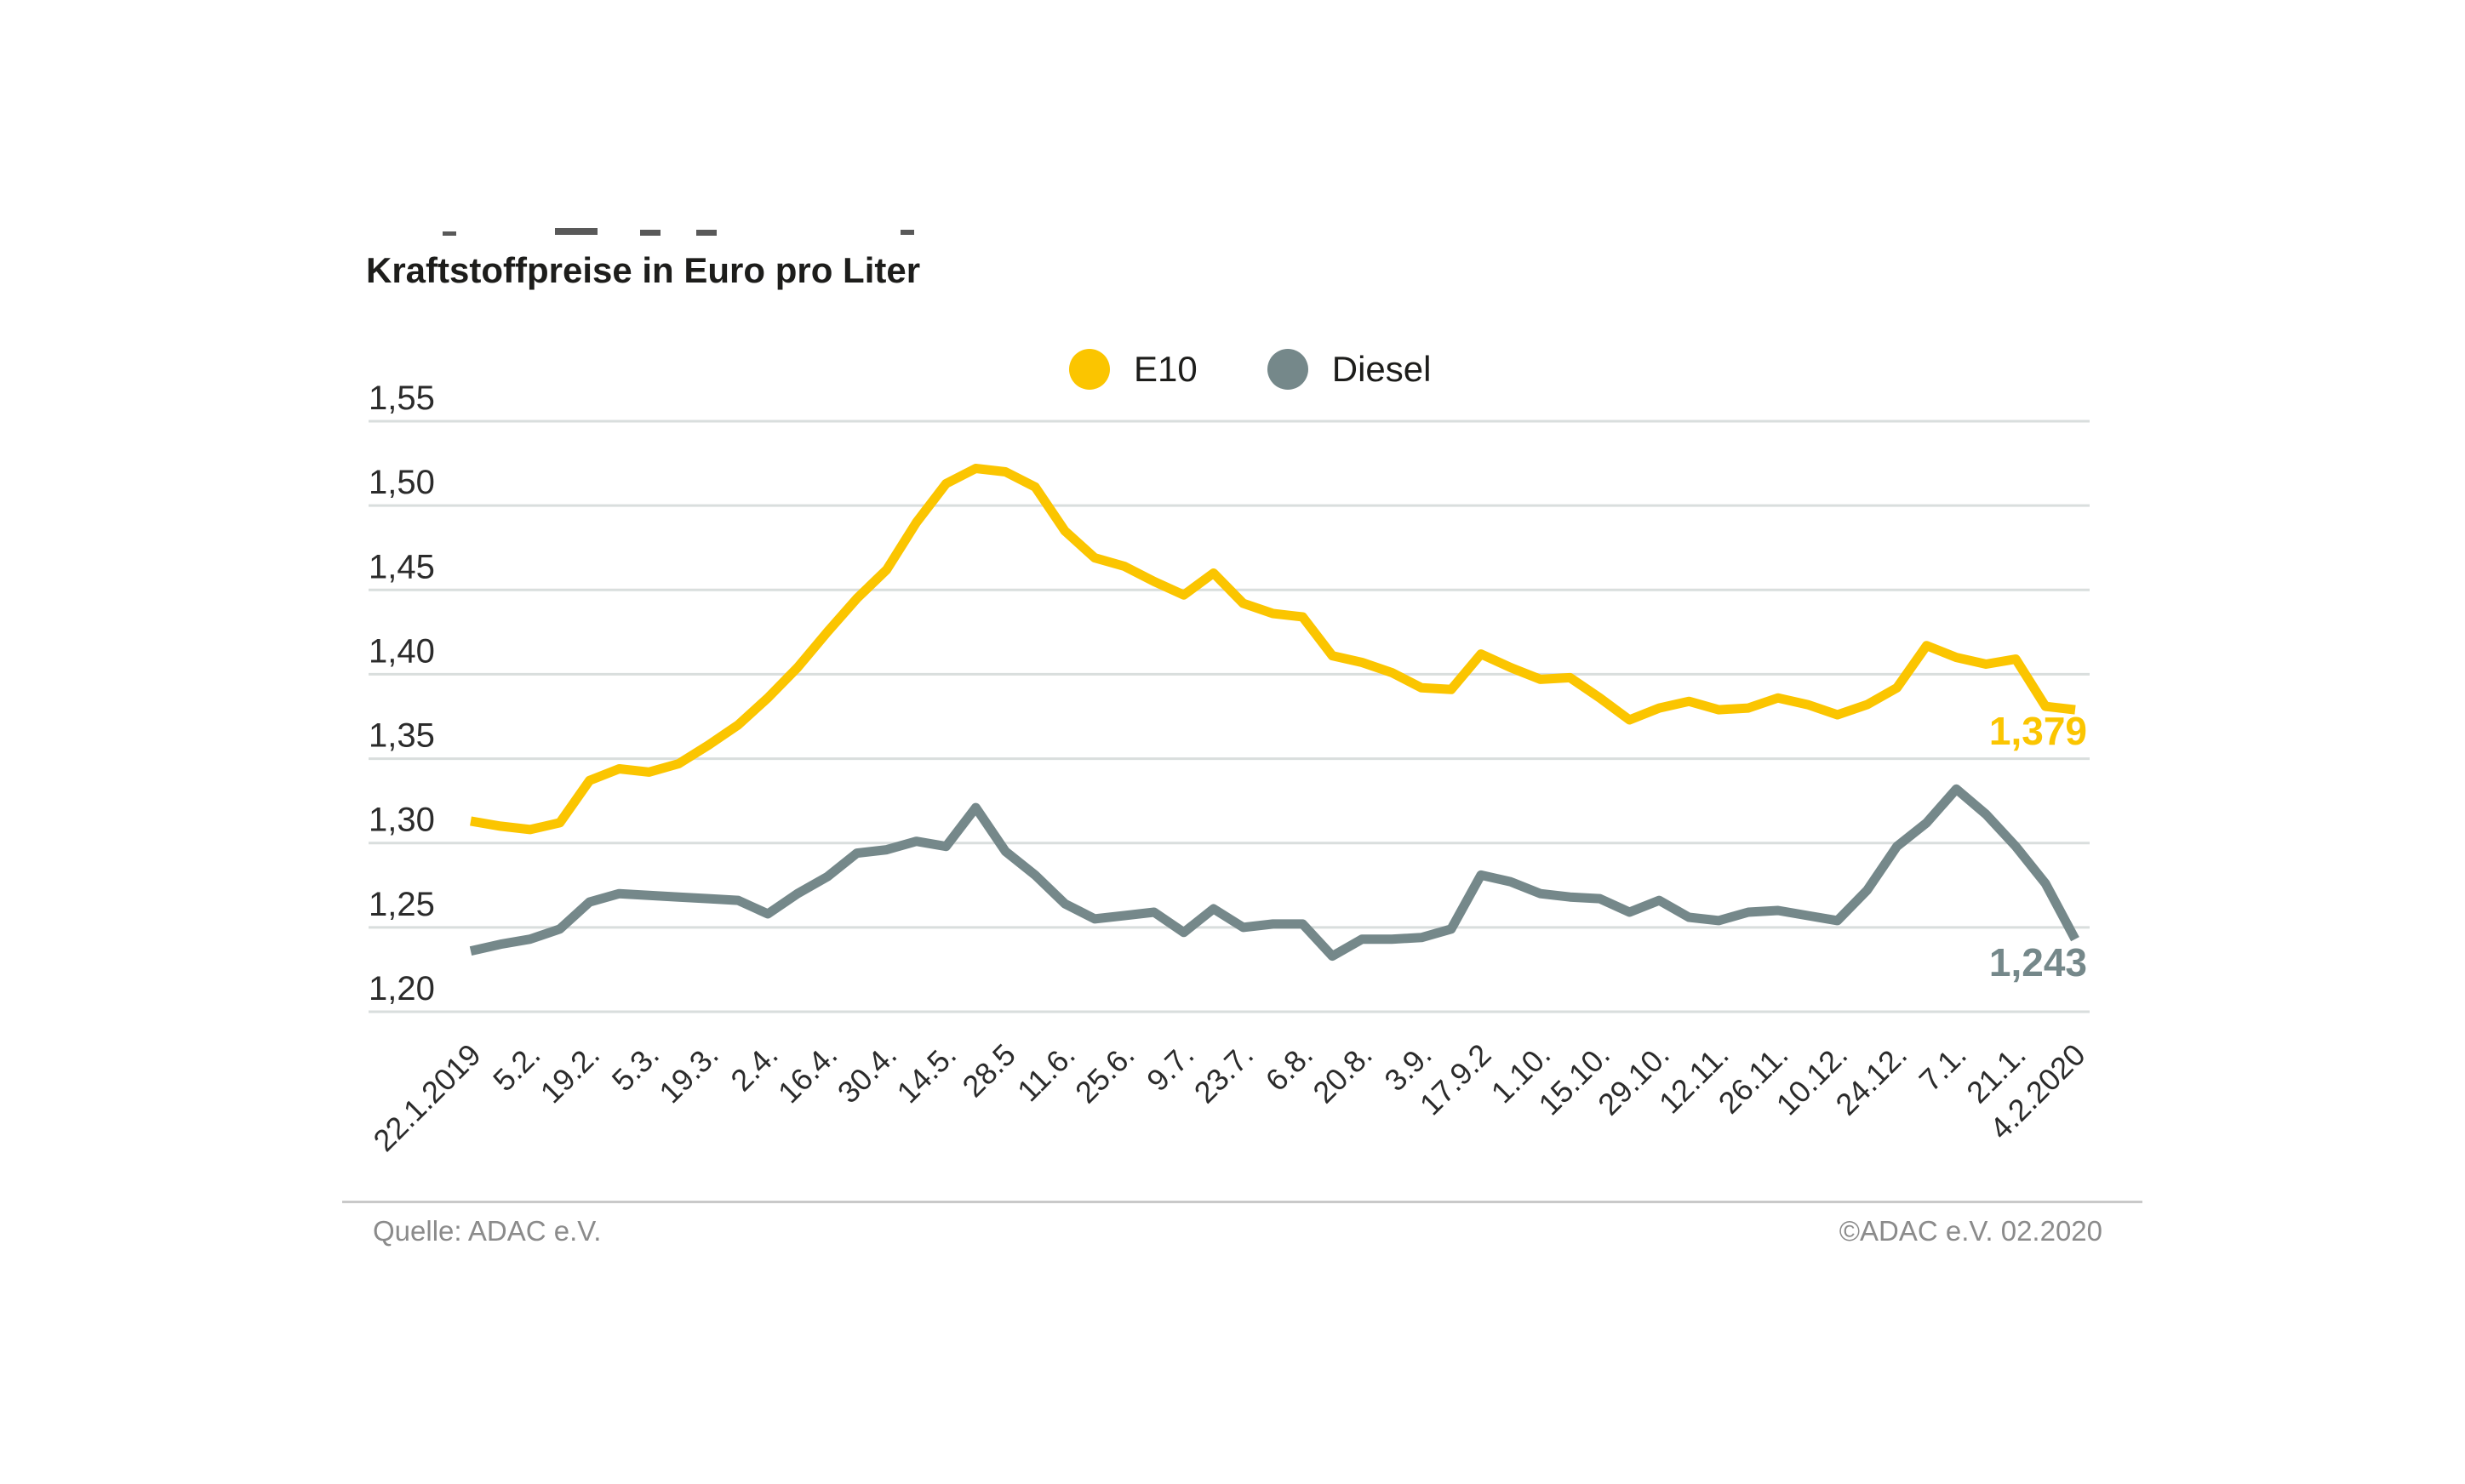 The image size is (2465, 1484). What do you see at coordinates (1250, 369) in the screenshot?
I see `chart-legend: E10 Diesel` at bounding box center [1250, 369].